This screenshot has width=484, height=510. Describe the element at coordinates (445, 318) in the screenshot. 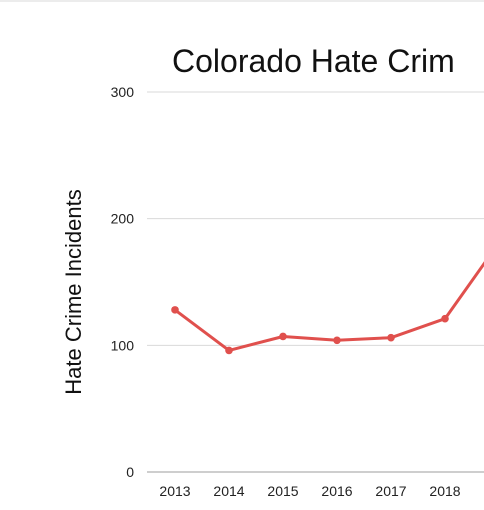

I see `data-point-2018` at that location.